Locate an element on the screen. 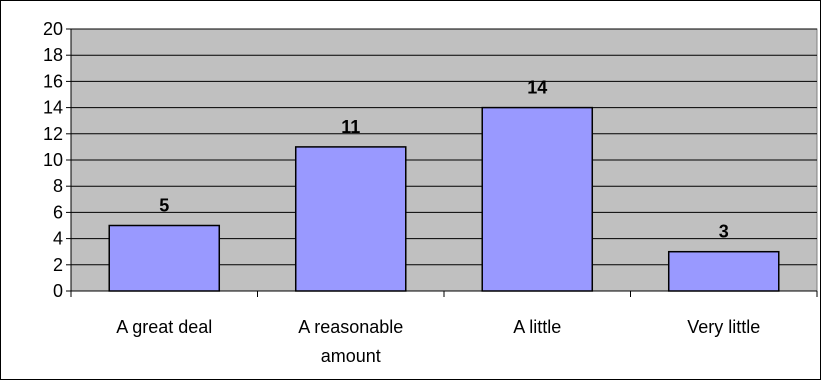  data-label: 3 is located at coordinates (724, 232).